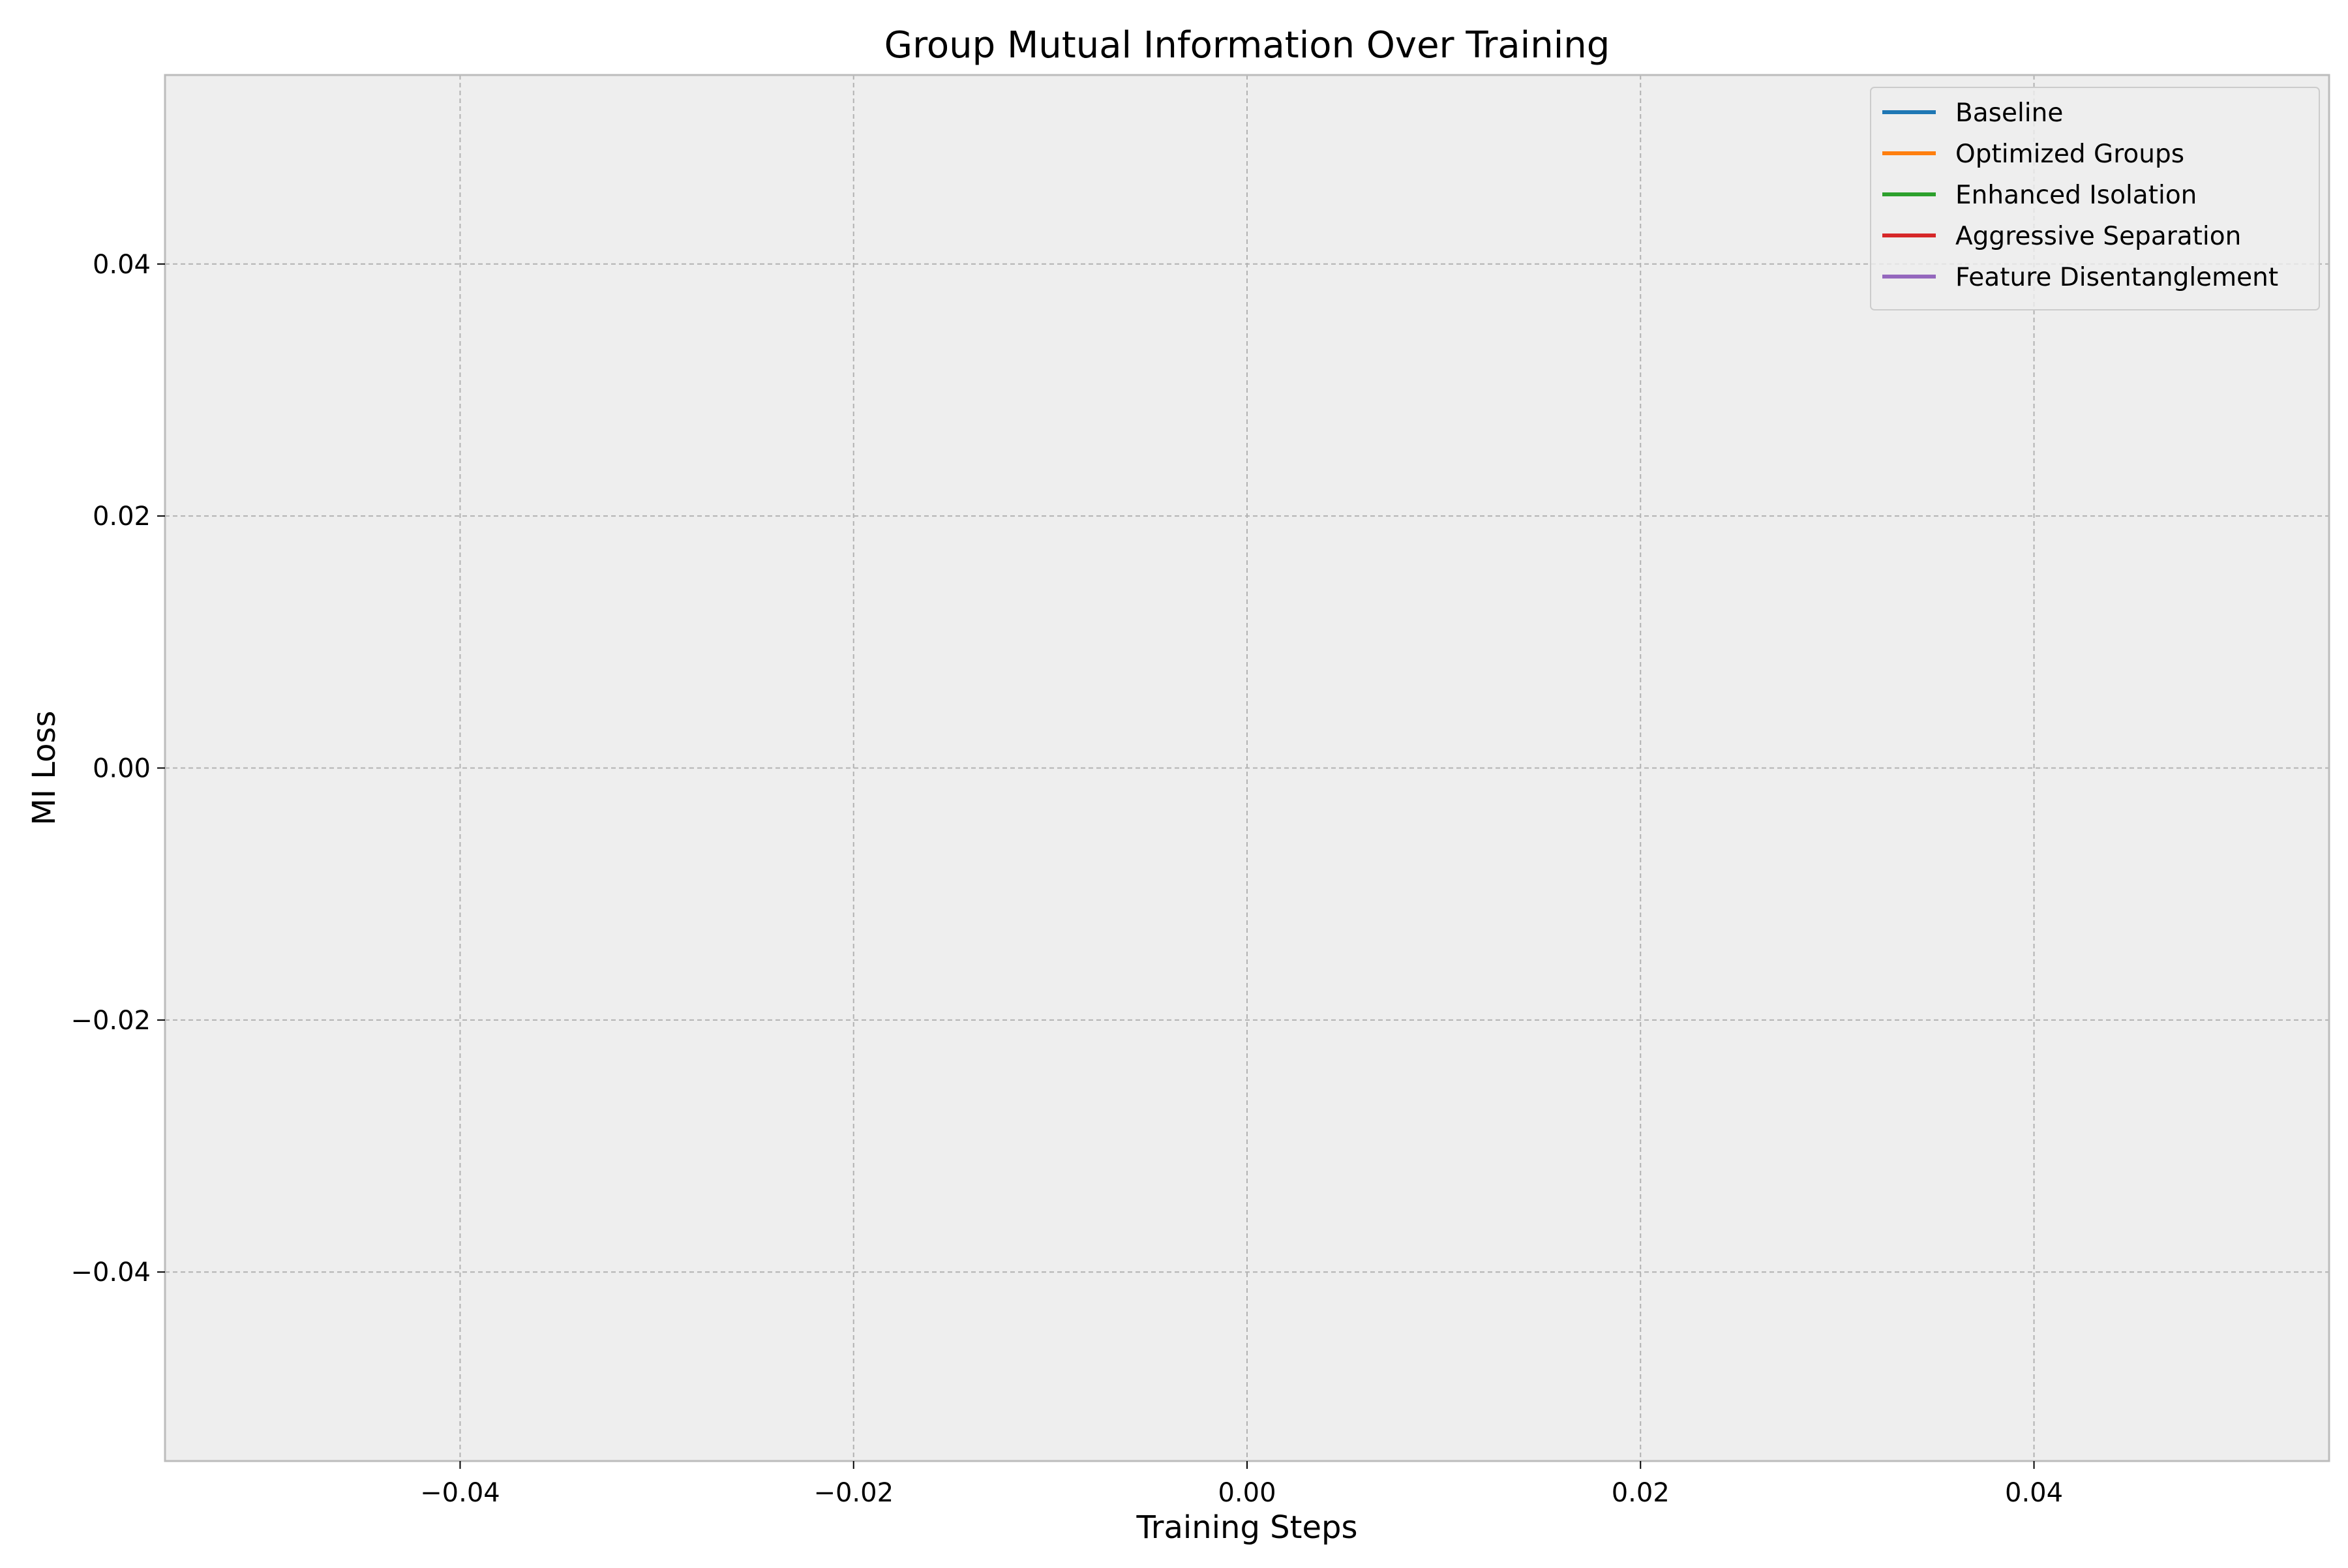  I want to click on y-axis-label: MI Loss, so click(45, 767).